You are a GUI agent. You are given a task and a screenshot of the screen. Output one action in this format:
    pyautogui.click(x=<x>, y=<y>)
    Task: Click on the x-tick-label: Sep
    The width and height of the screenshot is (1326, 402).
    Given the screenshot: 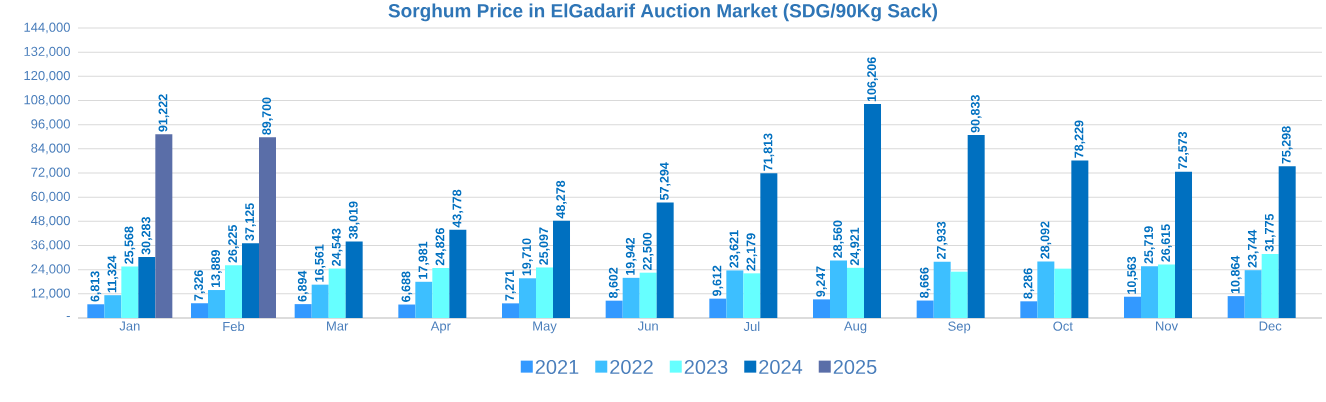 What is the action you would take?
    pyautogui.click(x=959, y=327)
    